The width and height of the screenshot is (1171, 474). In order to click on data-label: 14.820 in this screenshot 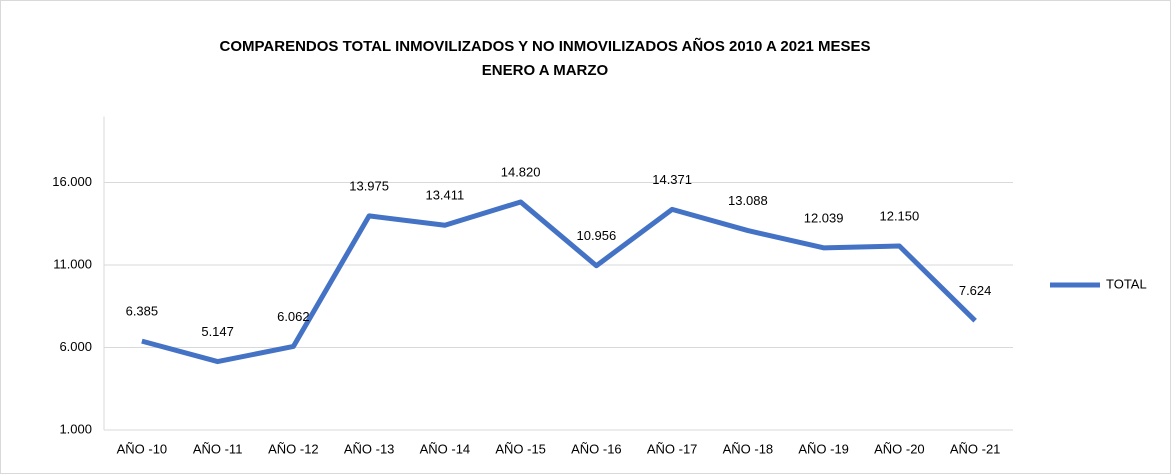, I will do `click(521, 171)`.